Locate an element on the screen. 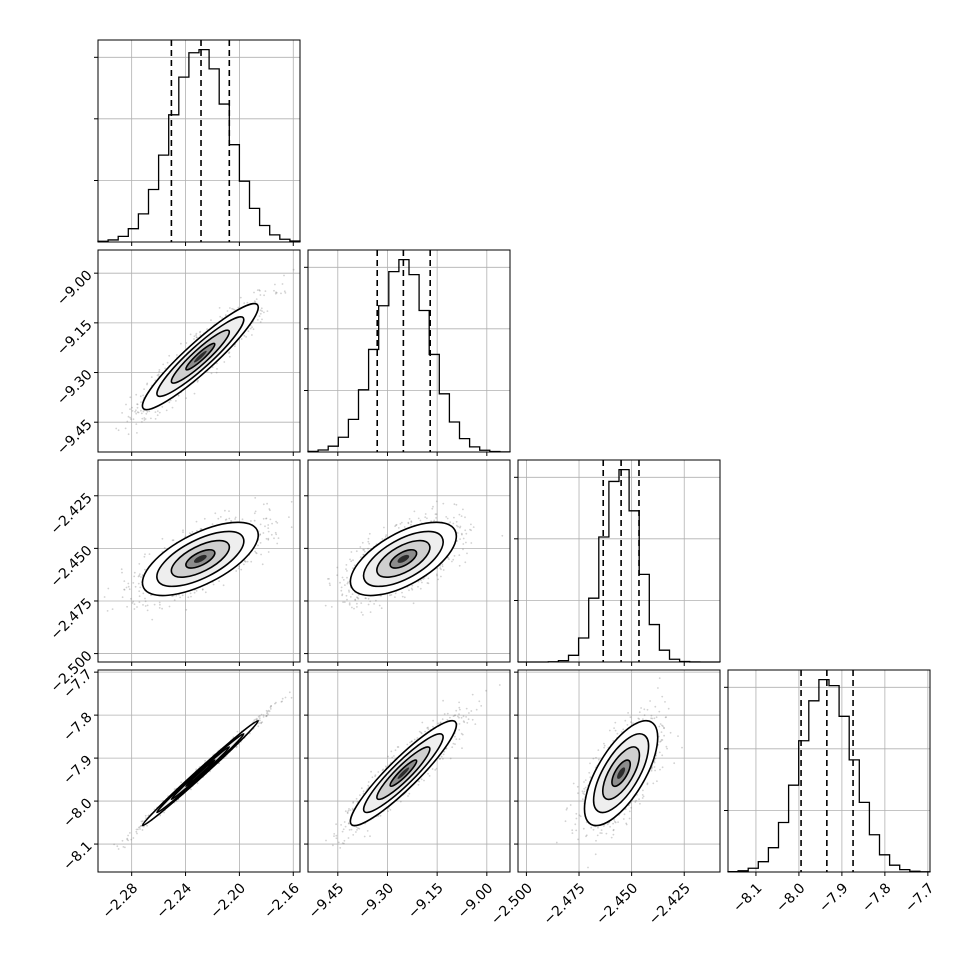 The height and width of the screenshot is (970, 970). density-fill is located at coordinates (200, 356).